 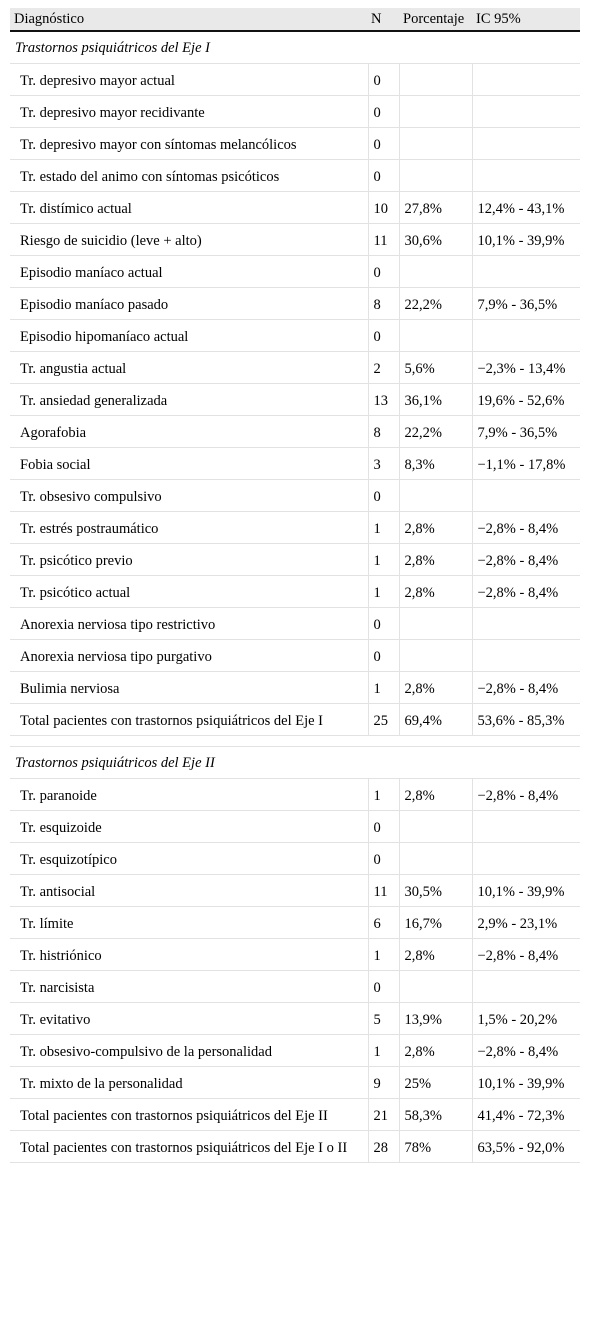 I want to click on cell-n: 5, so click(x=383, y=1018).